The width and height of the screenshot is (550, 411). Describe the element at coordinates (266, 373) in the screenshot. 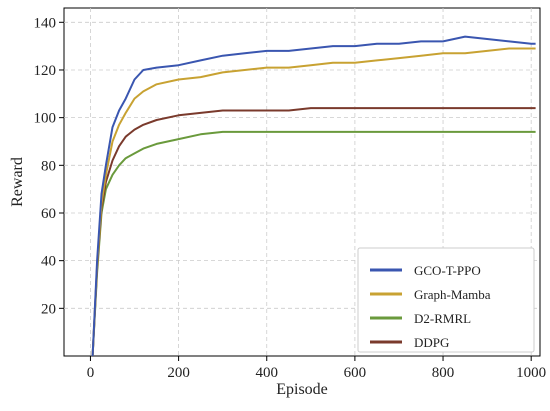

I see `x-tick-label: 400` at that location.